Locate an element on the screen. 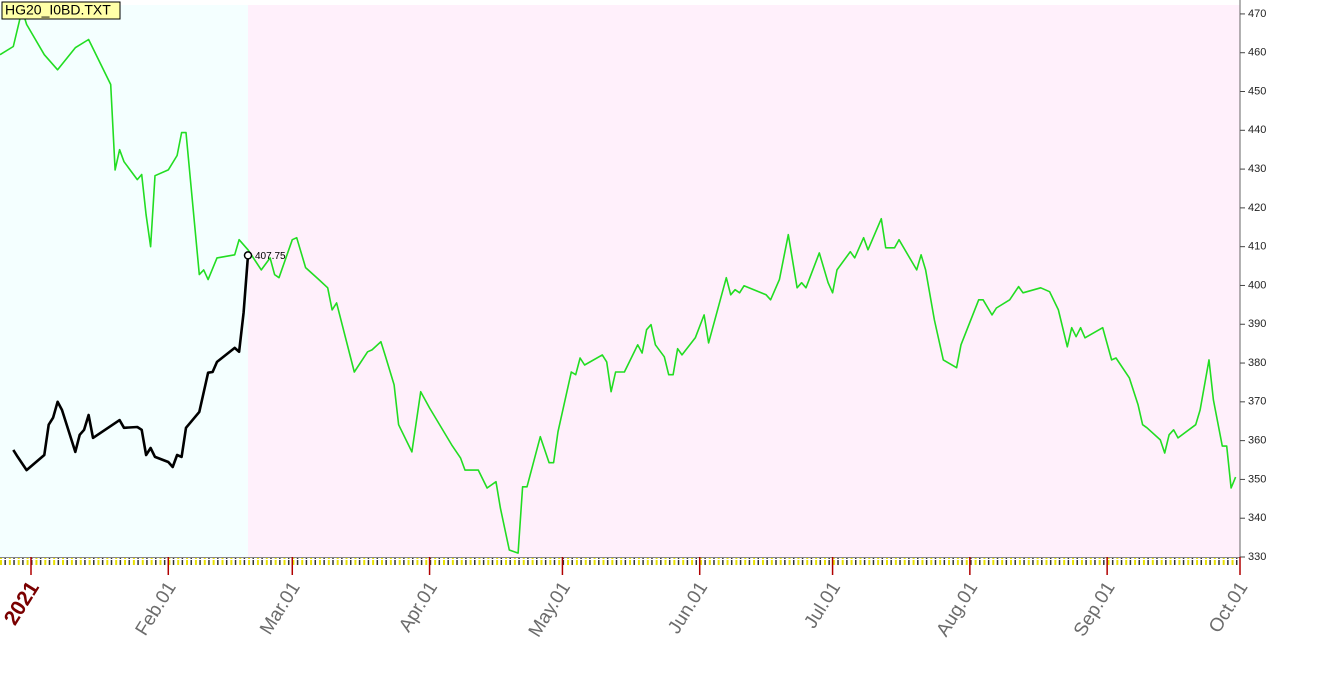 The image size is (1319, 689). x-tick-label: 2021 is located at coordinates (22, 603).